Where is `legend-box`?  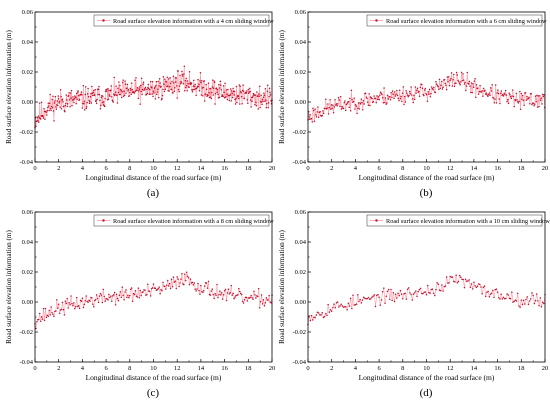 legend-box is located at coordinates (181, 20).